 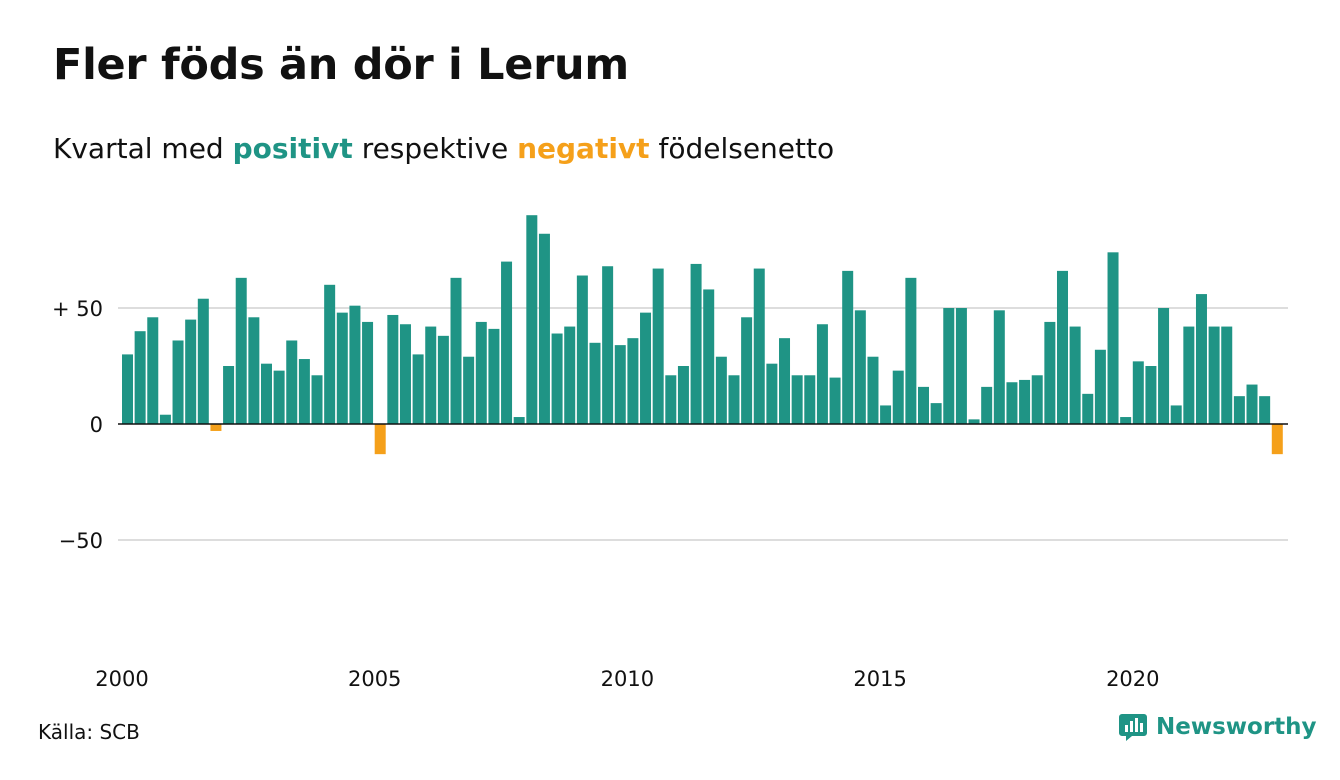 What do you see at coordinates (89, 732) in the screenshot?
I see `source-label: Källa: SCB` at bounding box center [89, 732].